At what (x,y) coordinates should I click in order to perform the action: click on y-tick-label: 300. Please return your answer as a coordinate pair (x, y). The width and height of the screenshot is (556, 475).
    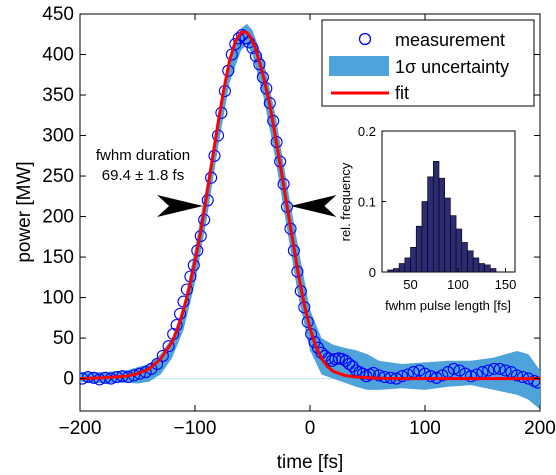
    Looking at the image, I should click on (58, 136).